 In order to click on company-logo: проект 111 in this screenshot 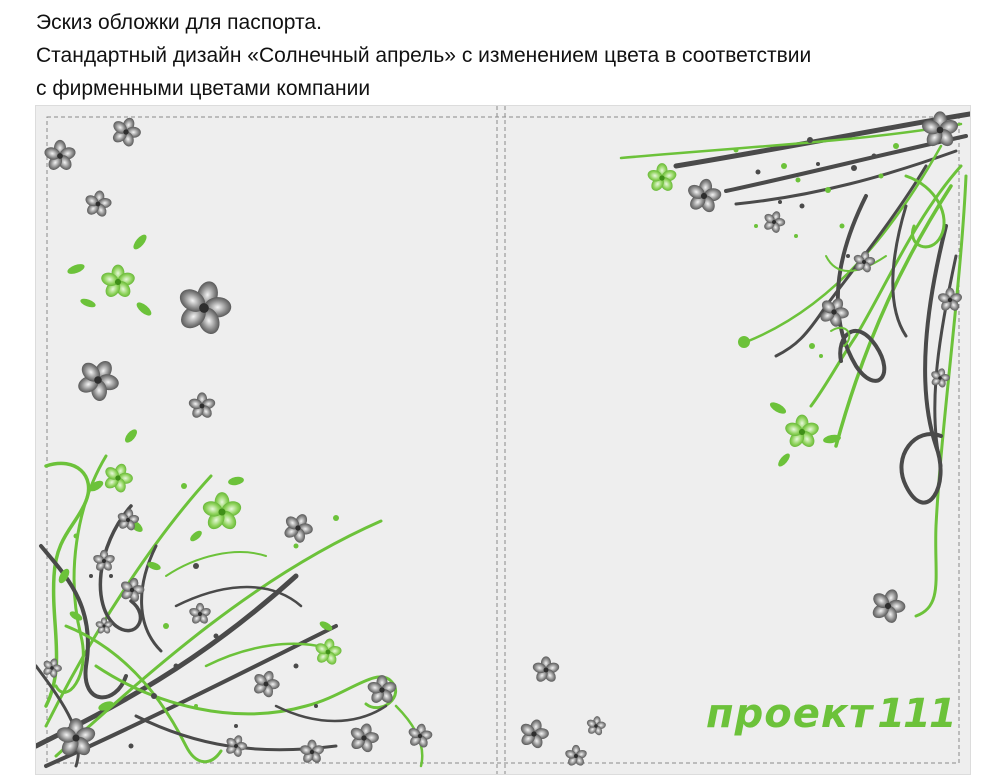, I will do `click(831, 714)`.